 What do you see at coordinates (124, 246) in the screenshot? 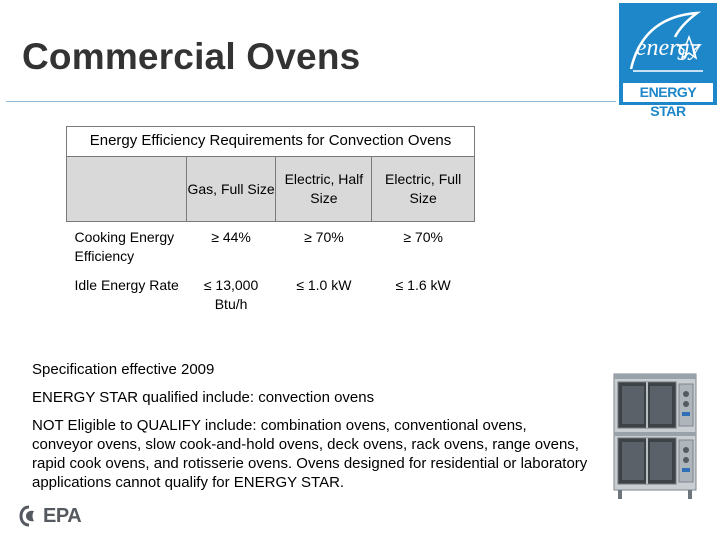
I see `row-label: Cooking Energy Efficiency` at bounding box center [124, 246].